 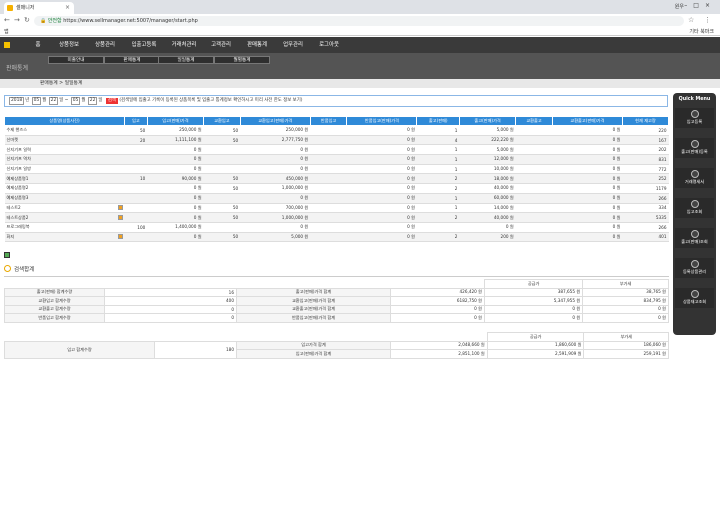 What do you see at coordinates (175, 130) in the screenshot?
I see `table-cell: 250,000 원` at bounding box center [175, 130].